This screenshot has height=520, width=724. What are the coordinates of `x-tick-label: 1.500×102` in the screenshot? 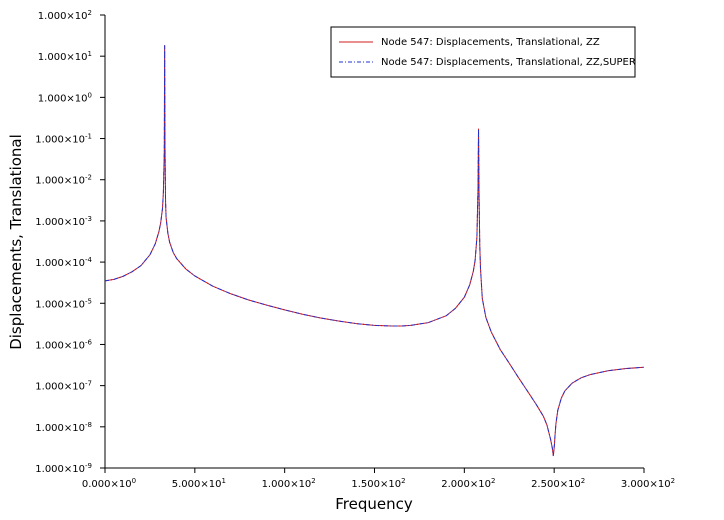 It's located at (378, 483).